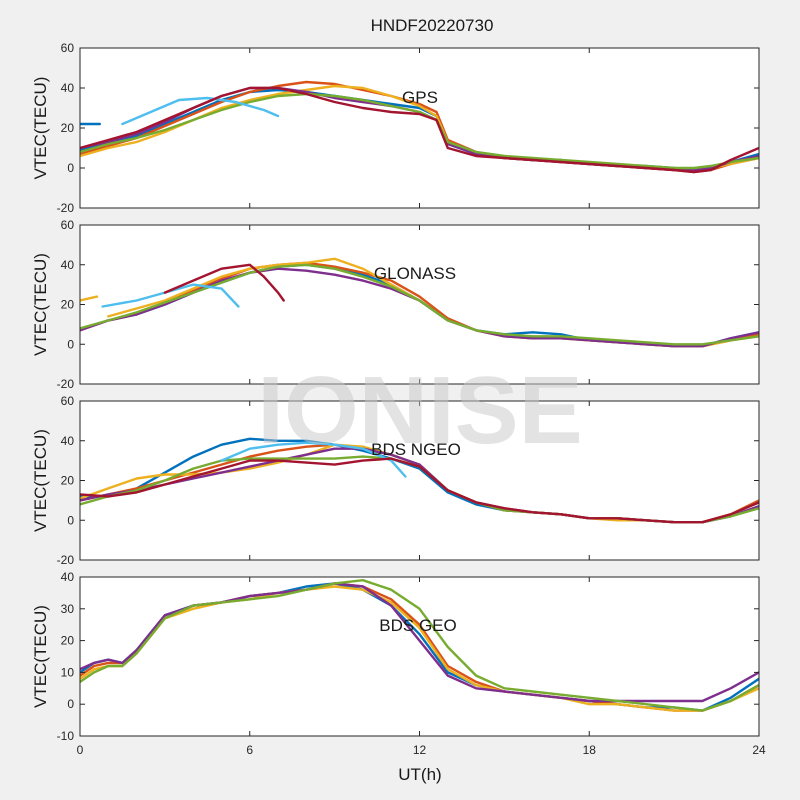 This screenshot has width=800, height=800. I want to click on x-tick-label: 18, so click(590, 750).